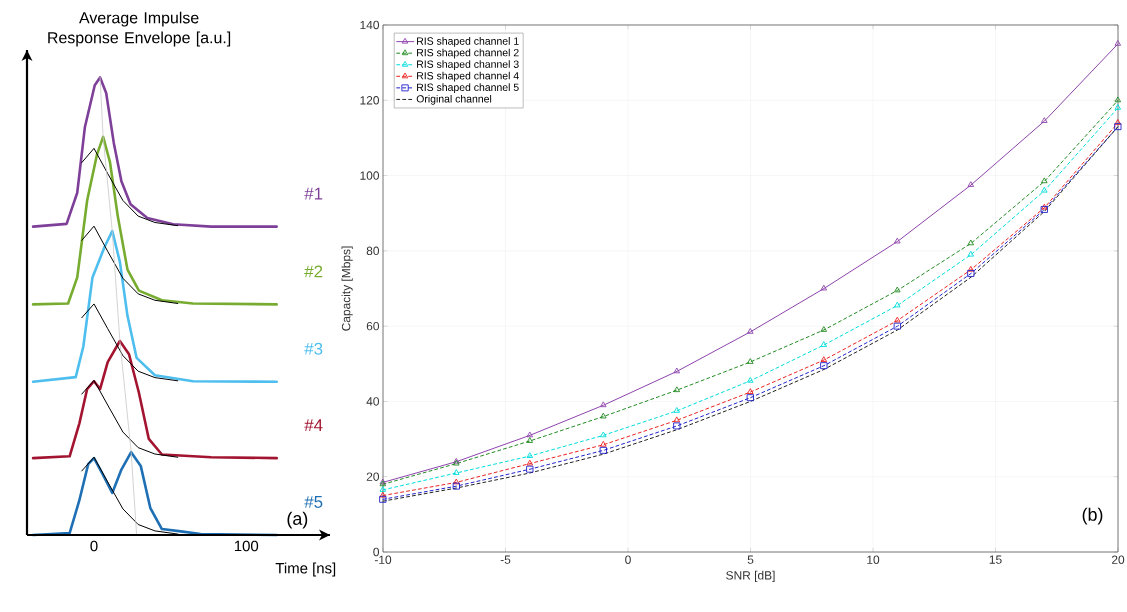  I want to click on x-axis-title: SNR [dB], so click(750, 576).